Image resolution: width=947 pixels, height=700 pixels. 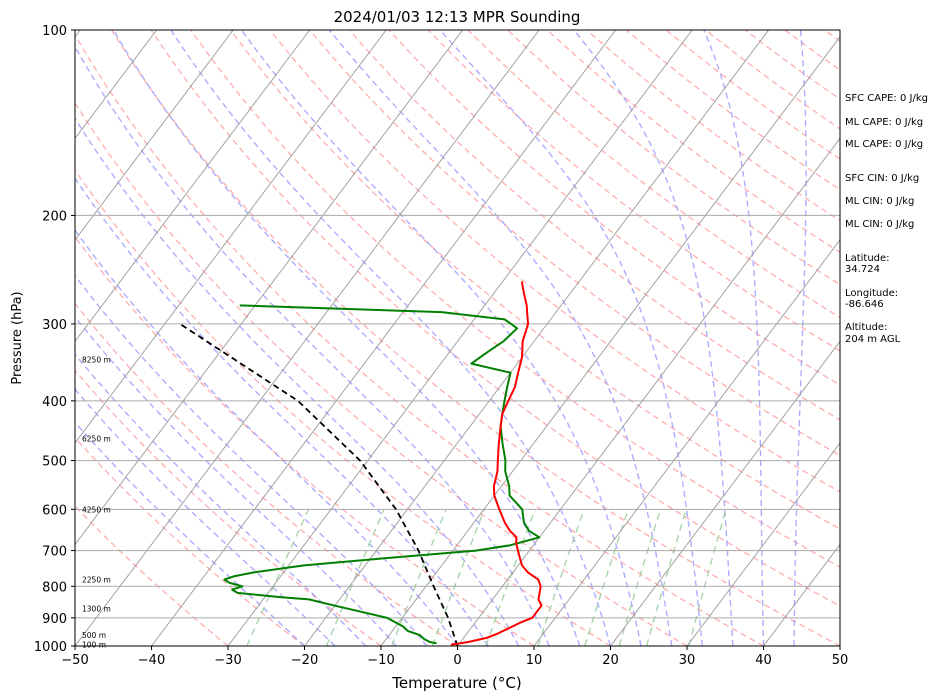 I want to click on altitude-value: 204 m AGL, so click(x=873, y=339).